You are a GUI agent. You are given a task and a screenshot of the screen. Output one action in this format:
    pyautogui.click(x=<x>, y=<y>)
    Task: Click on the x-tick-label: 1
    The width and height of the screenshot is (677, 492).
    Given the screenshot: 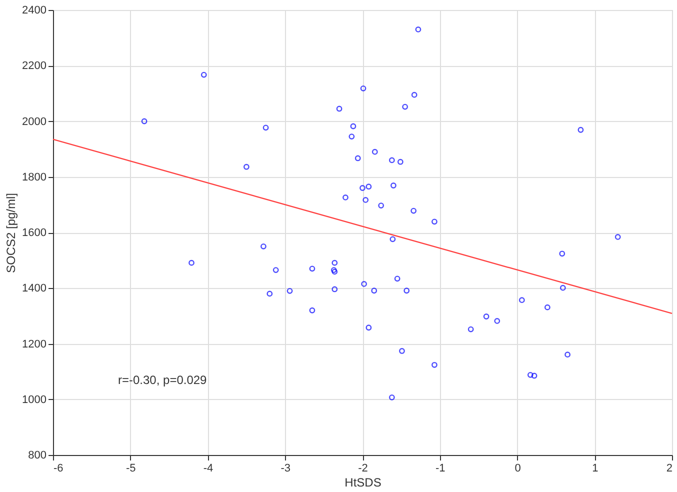 What is the action you would take?
    pyautogui.click(x=595, y=468)
    